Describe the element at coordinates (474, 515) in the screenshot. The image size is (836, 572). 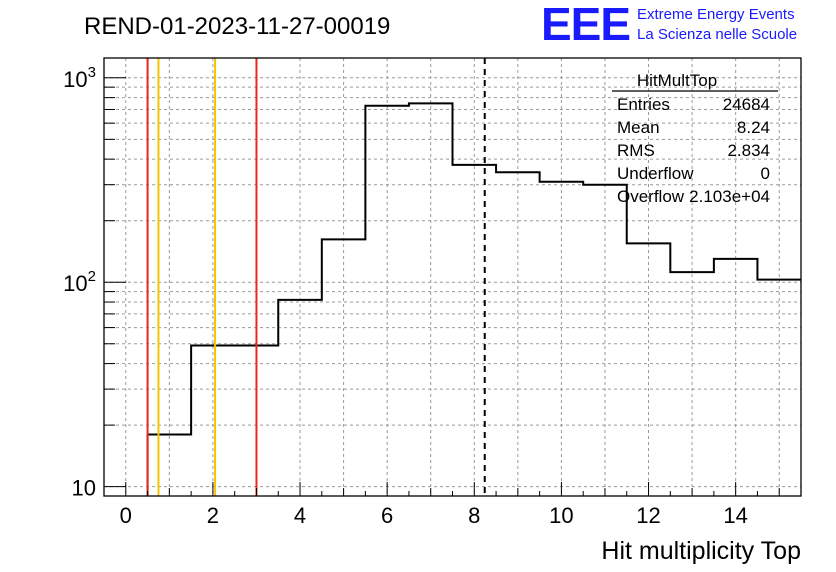
I see `x-tick-label: 8` at that location.